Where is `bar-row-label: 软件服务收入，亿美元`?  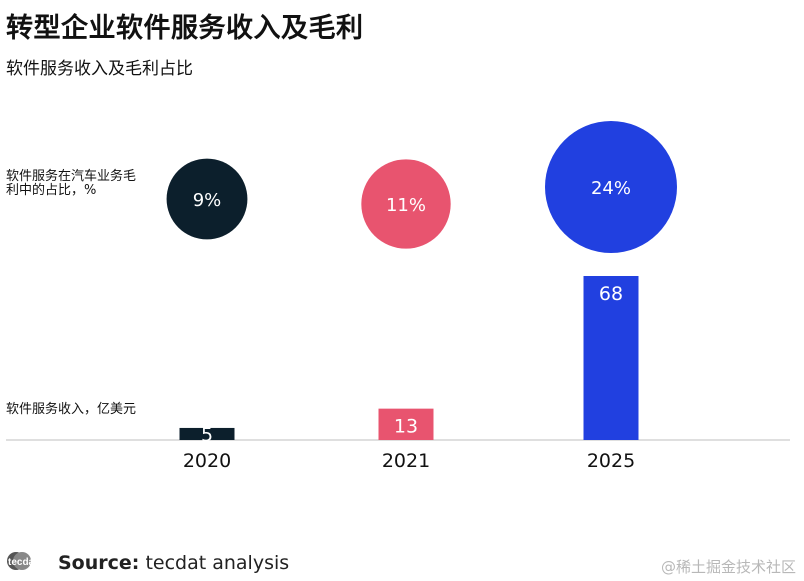
bar-row-label: 软件服务收入，亿美元 is located at coordinates (71, 409).